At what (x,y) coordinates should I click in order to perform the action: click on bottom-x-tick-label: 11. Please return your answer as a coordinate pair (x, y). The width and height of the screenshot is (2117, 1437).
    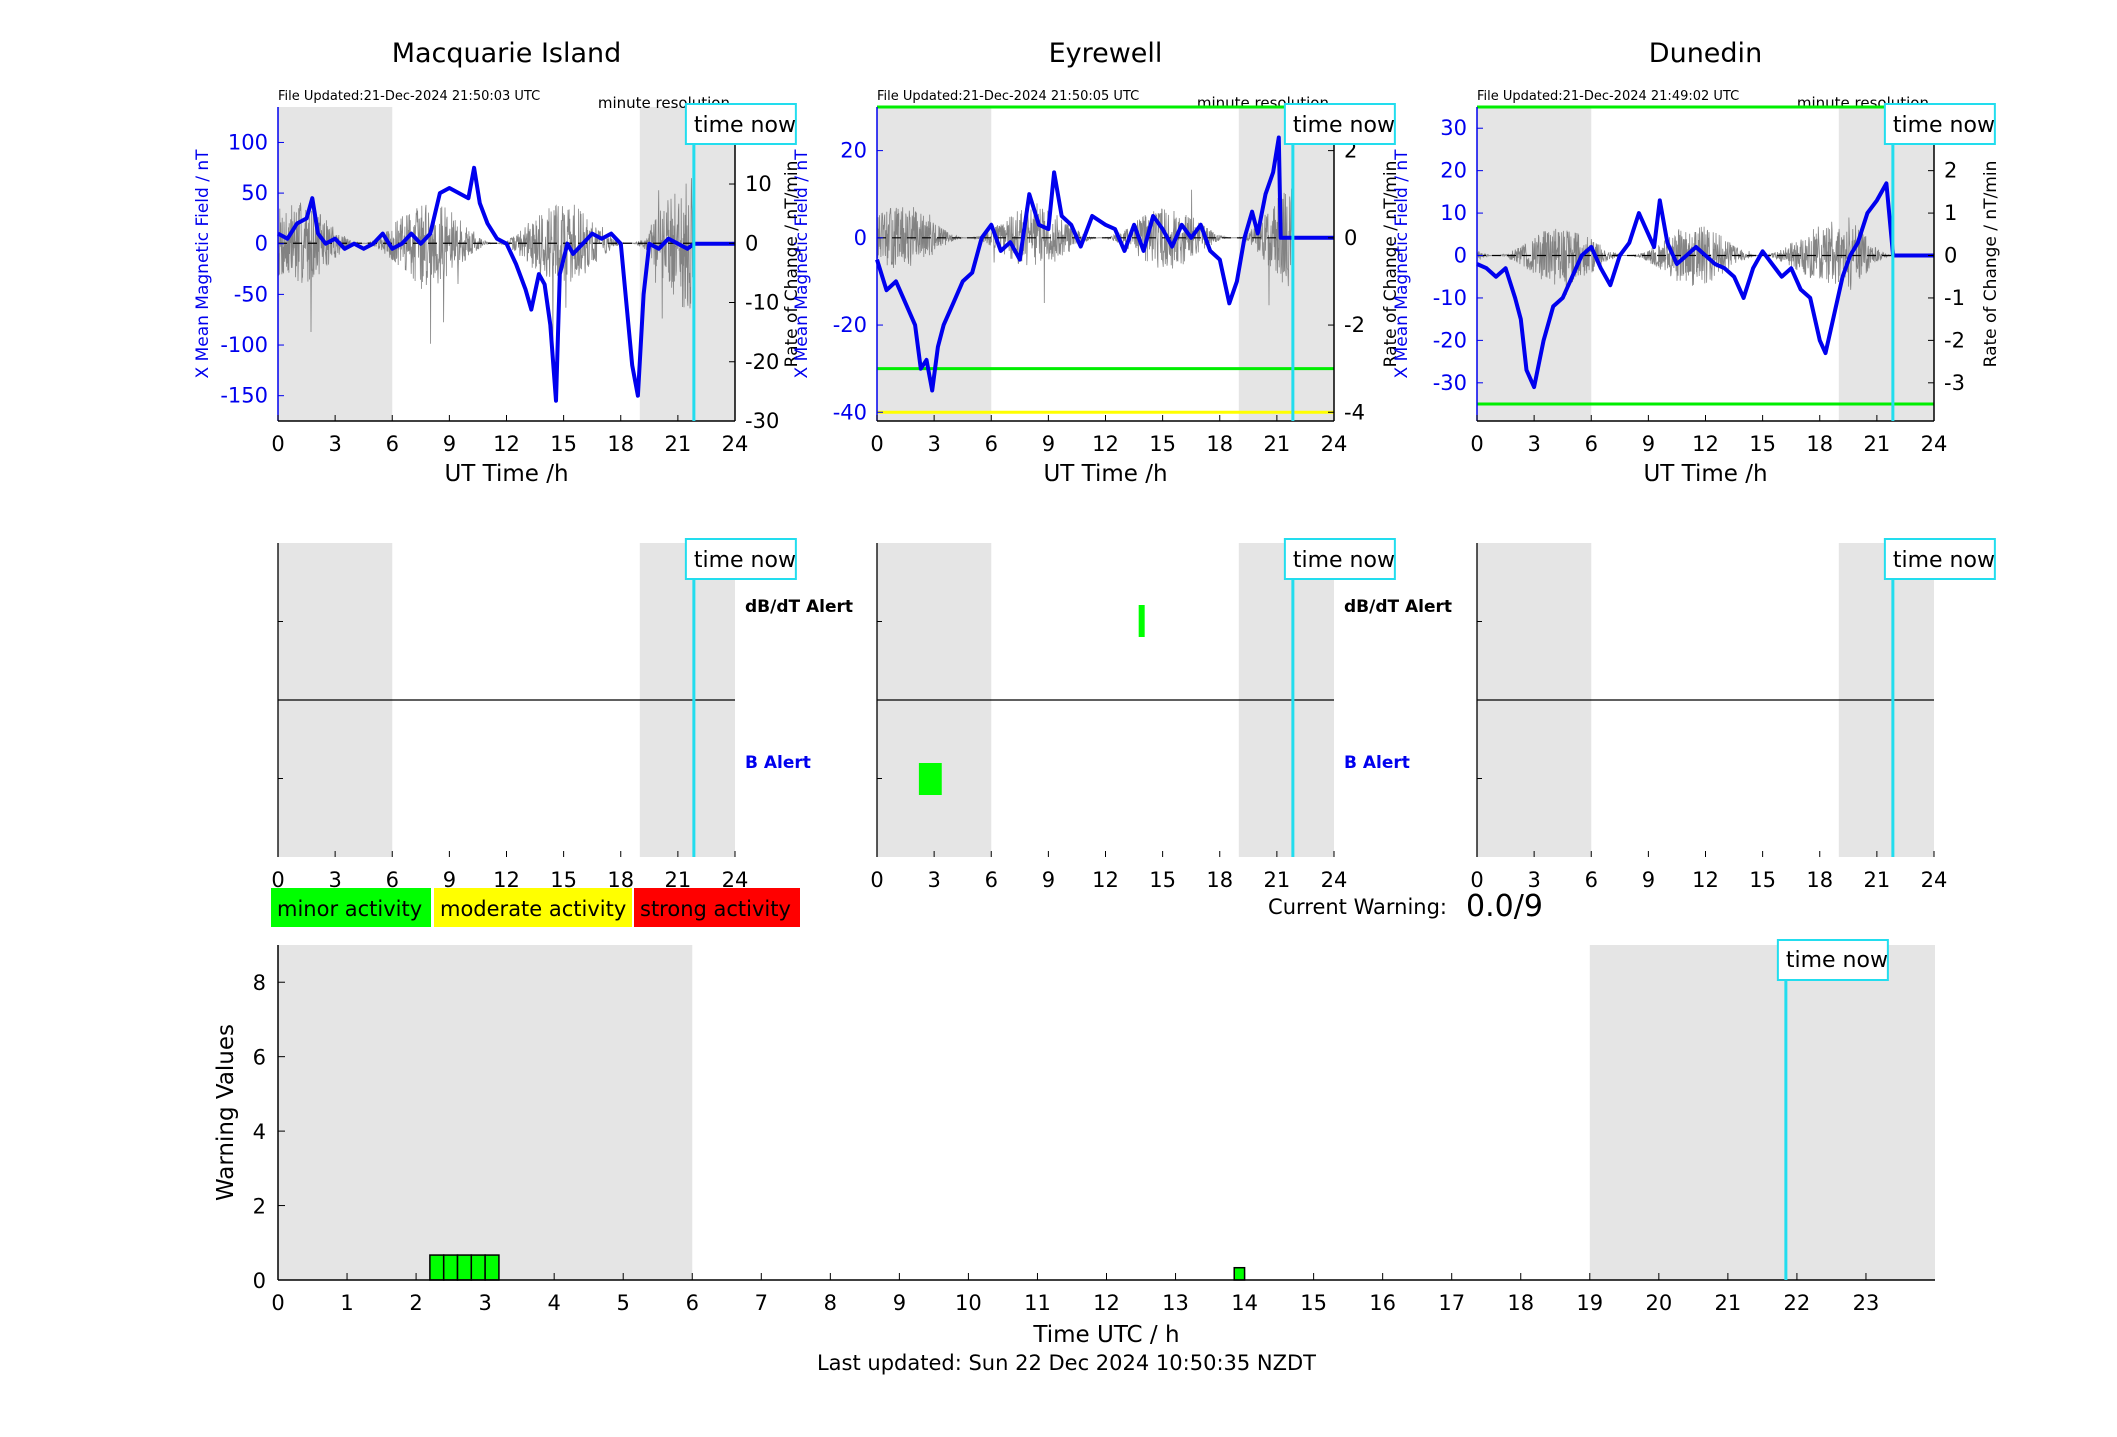
    Looking at the image, I should click on (1037, 1303).